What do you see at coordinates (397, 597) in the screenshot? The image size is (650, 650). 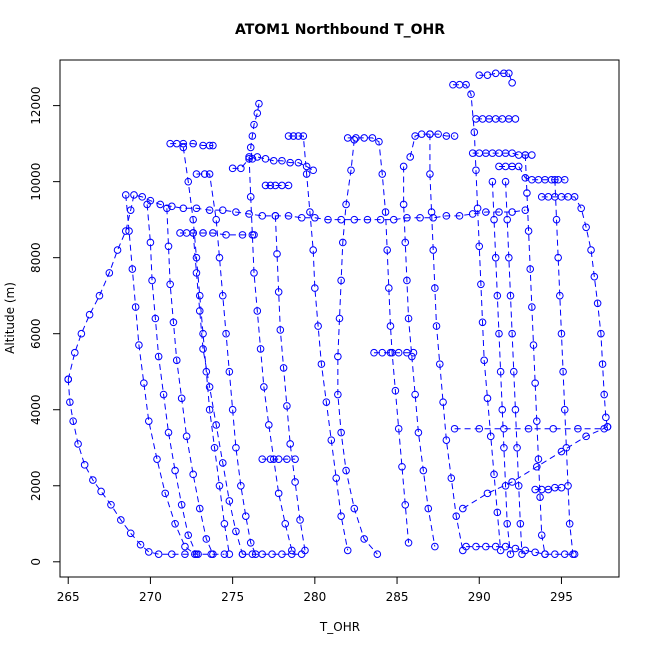 I see `x-tick-label: 285` at bounding box center [397, 597].